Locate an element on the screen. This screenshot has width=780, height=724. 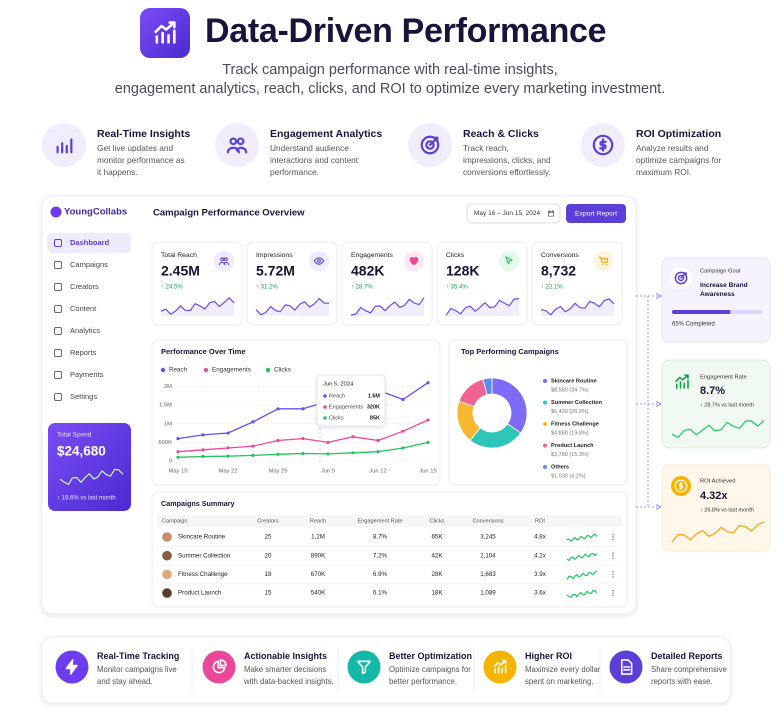
sparkline-area is located at coordinates (292, 307).